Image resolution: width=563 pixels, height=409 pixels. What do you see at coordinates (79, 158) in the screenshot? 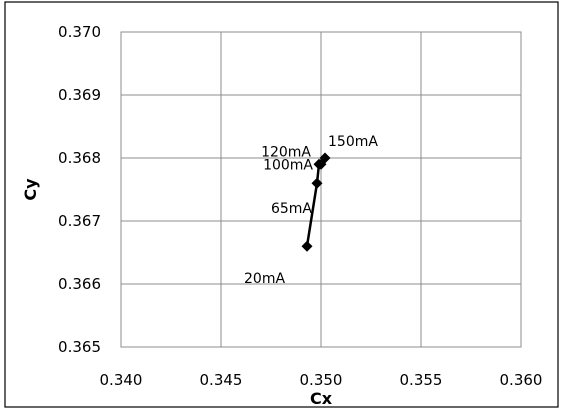
I see `y-tick-label: 0.368` at bounding box center [79, 158].